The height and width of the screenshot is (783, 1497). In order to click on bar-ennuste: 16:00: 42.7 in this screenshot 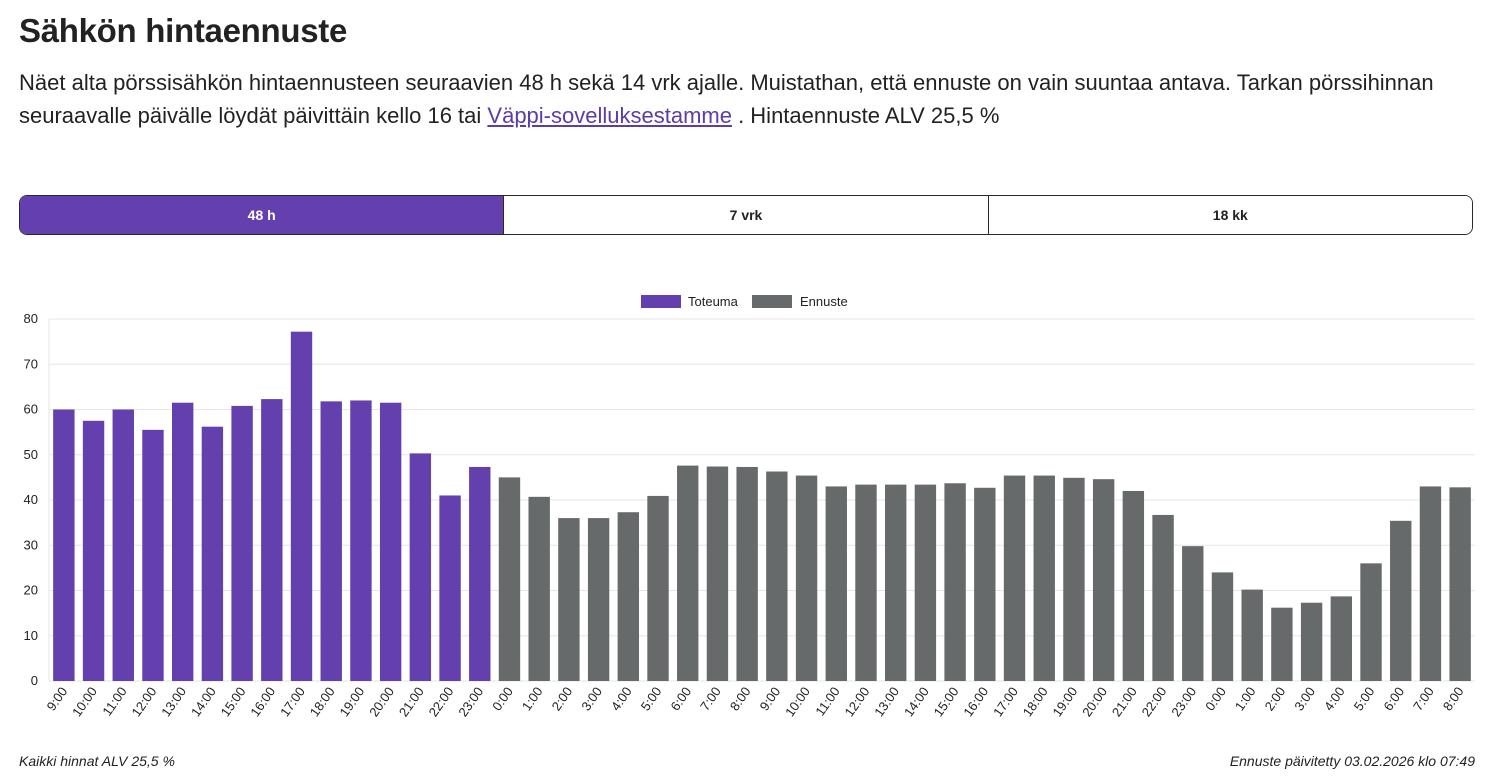, I will do `click(985, 584)`.